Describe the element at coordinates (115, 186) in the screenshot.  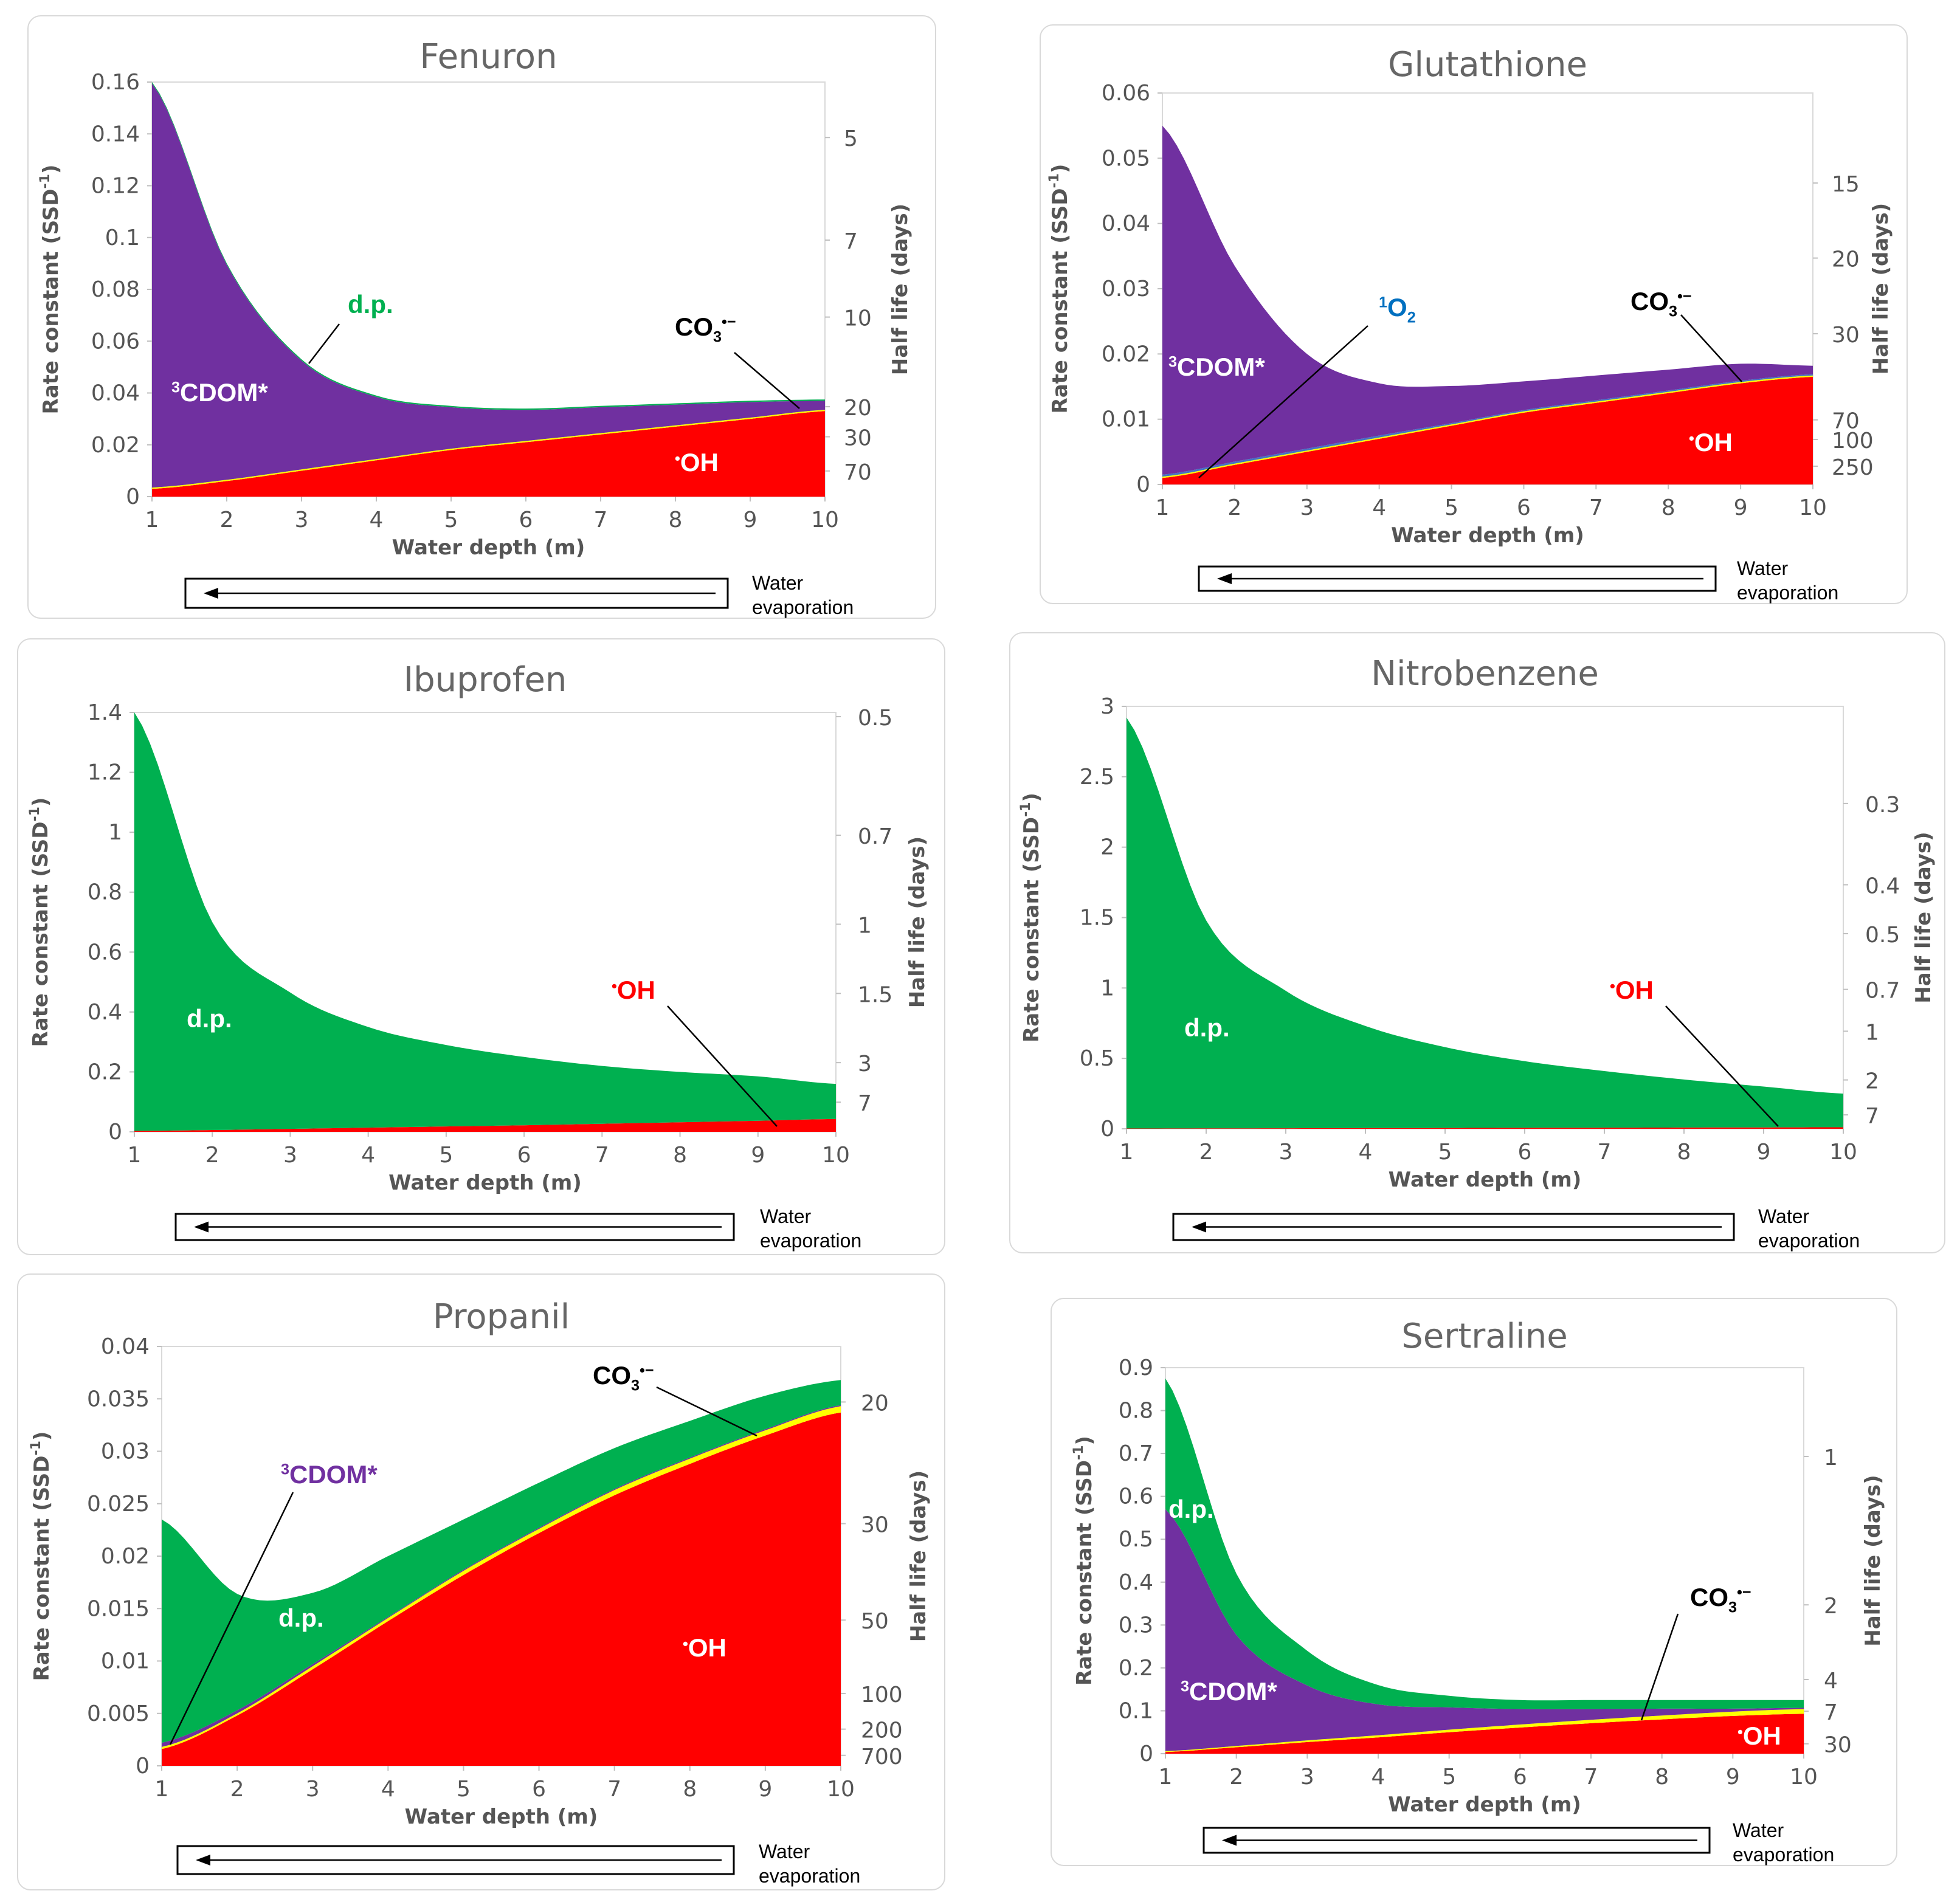
I see `y-tick-label: 0.12` at that location.